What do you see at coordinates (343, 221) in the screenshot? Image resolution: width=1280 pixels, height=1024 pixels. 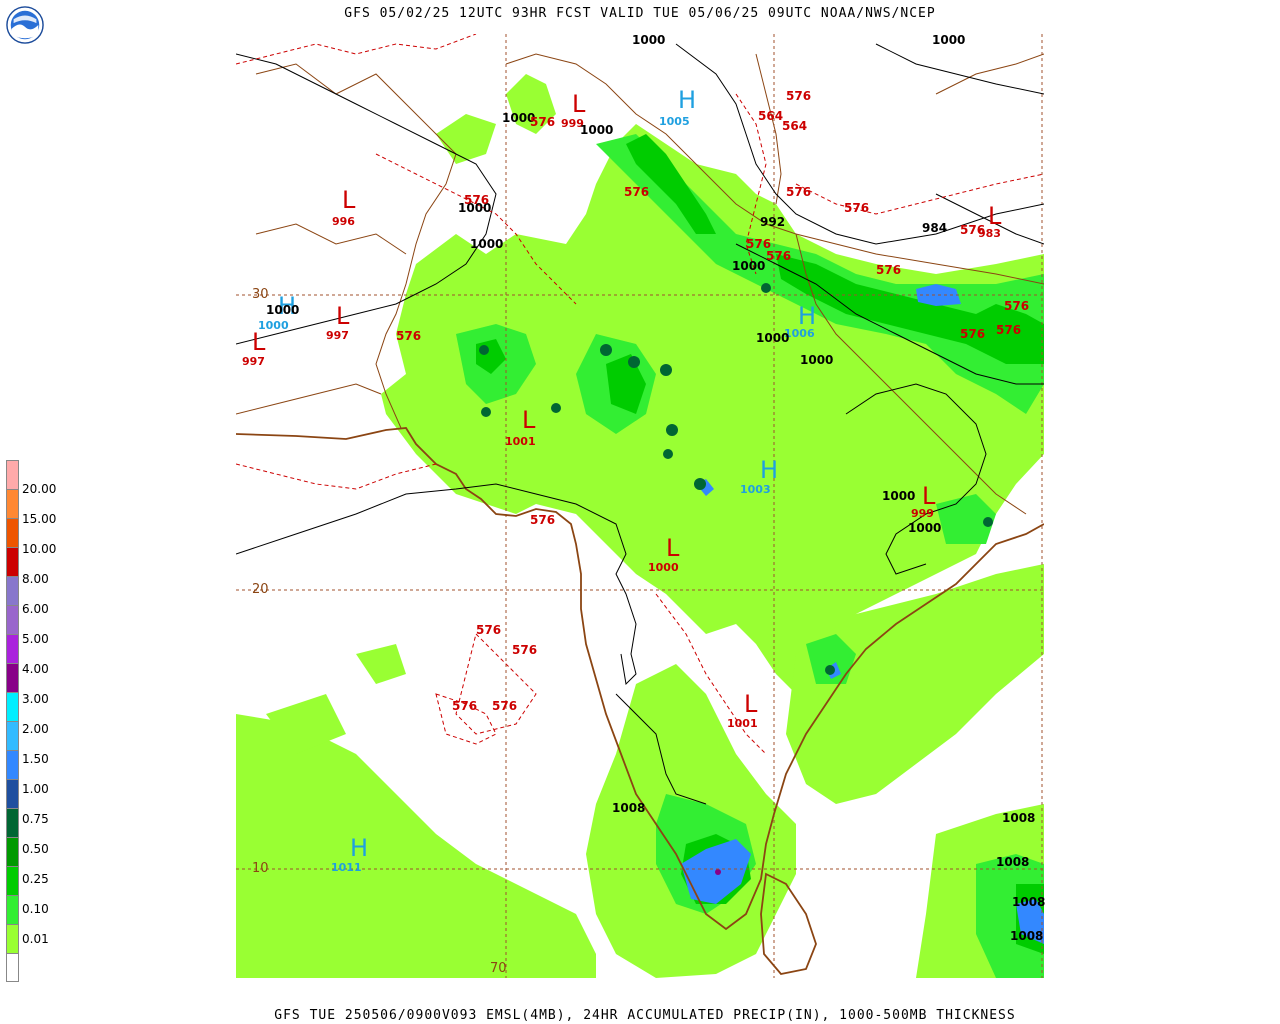 I see `pressure-value: 996` at bounding box center [343, 221].